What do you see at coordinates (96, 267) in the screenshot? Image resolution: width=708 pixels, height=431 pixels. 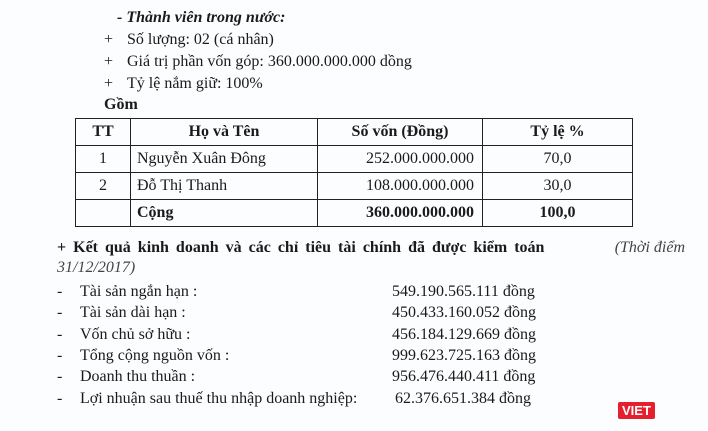 I see `results-date: 31/12/2017)` at bounding box center [96, 267].